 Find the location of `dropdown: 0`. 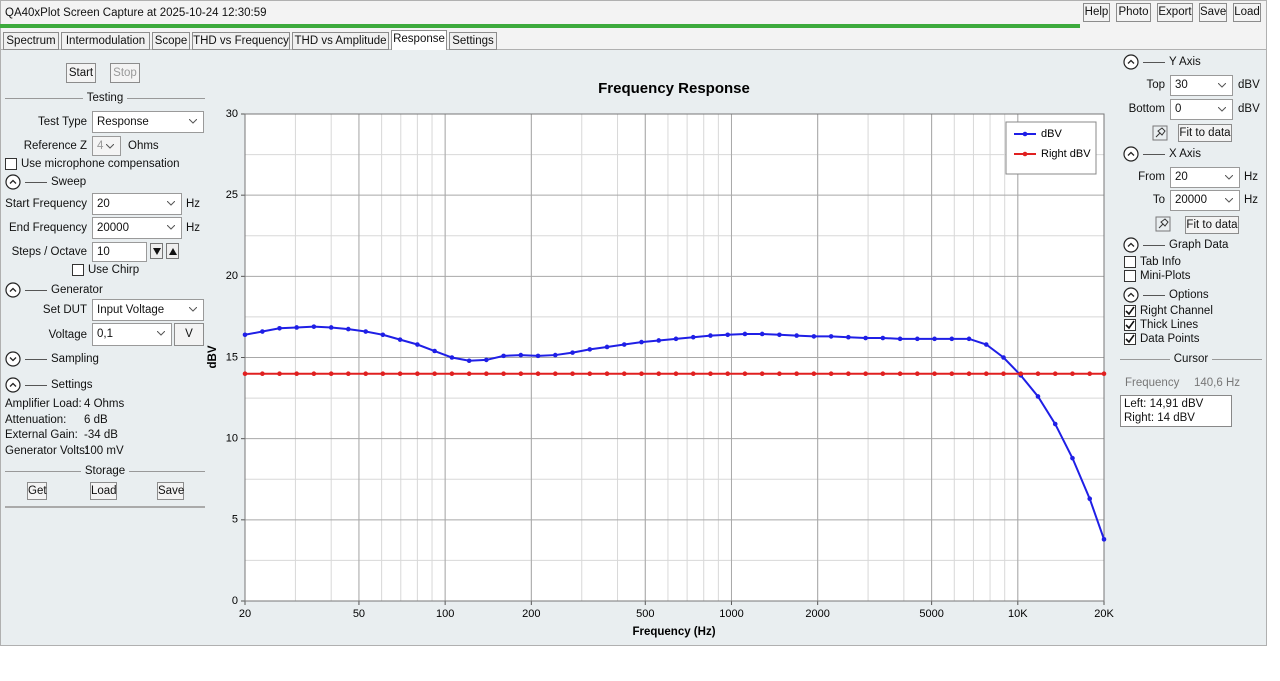

dropdown: 0 is located at coordinates (1201, 109).